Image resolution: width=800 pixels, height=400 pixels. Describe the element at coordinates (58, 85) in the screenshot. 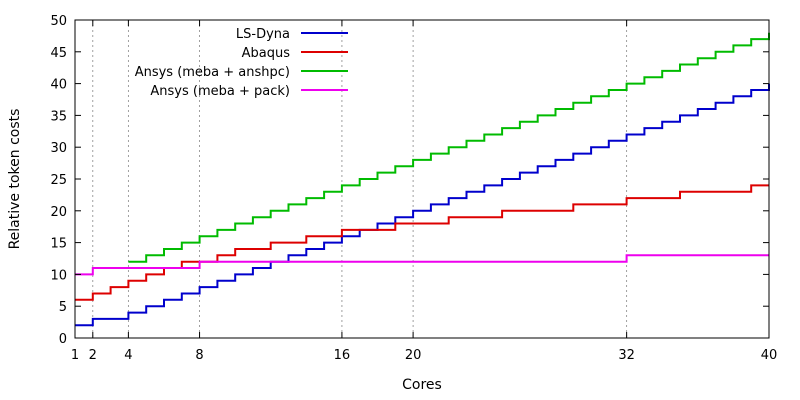

I see `y-tick-label: 40` at that location.